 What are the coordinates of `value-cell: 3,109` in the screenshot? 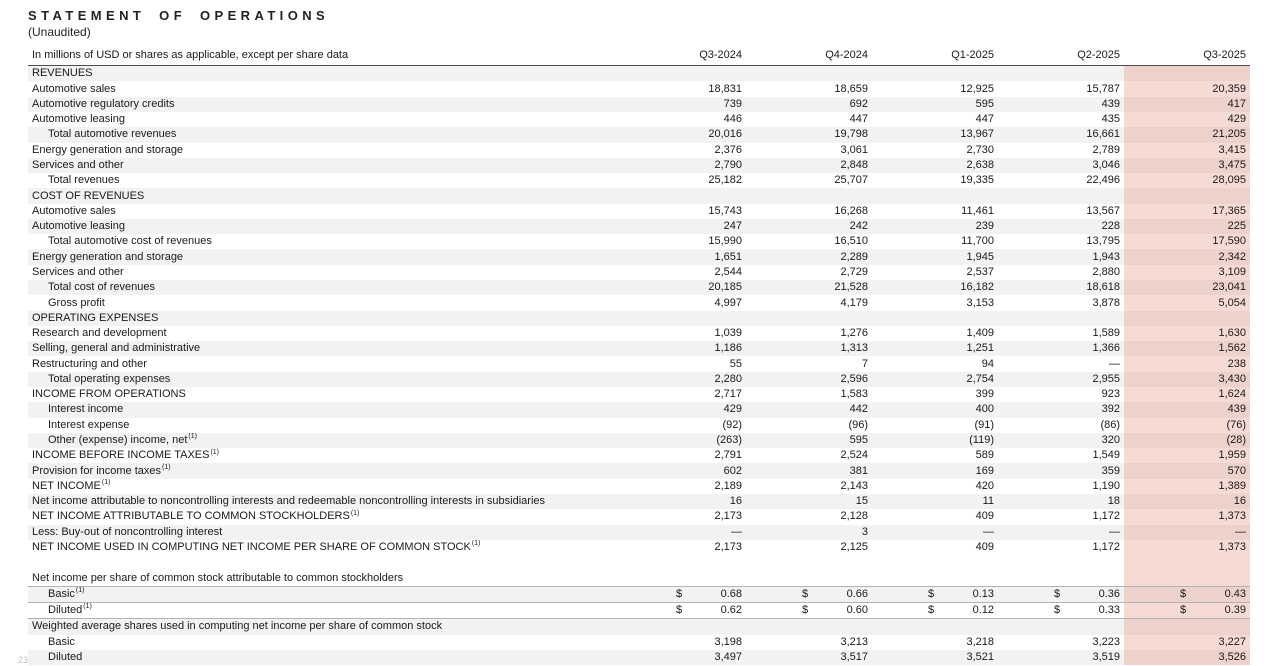 It's located at (1187, 272).